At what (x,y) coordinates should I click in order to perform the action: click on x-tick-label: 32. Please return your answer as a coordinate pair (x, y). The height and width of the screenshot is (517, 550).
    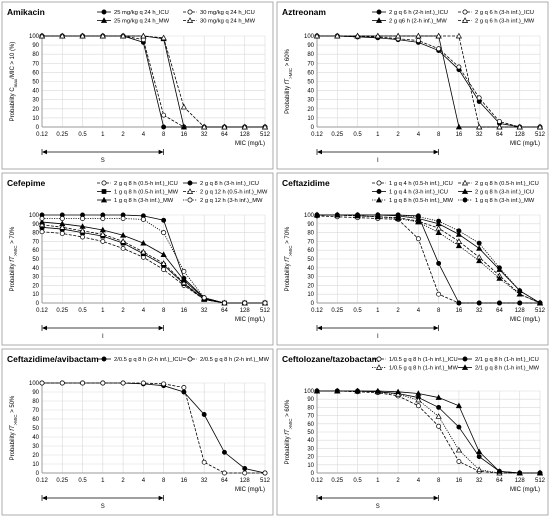
    Looking at the image, I should click on (479, 481).